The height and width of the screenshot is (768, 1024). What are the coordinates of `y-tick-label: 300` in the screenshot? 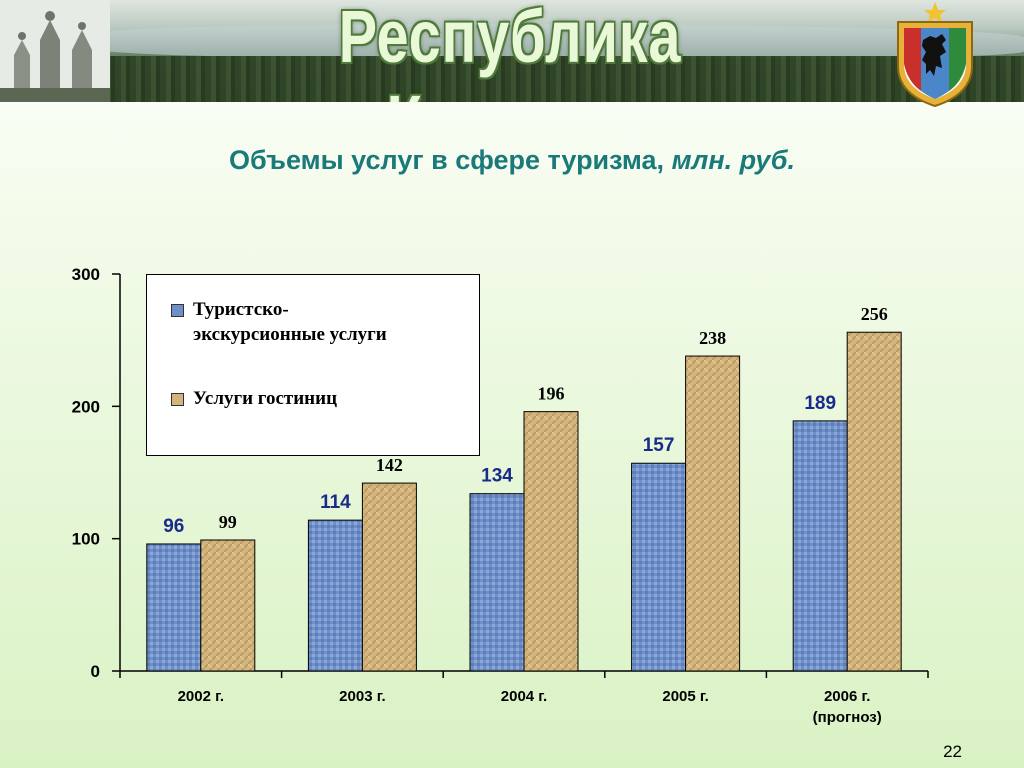 It's located at (86, 274).